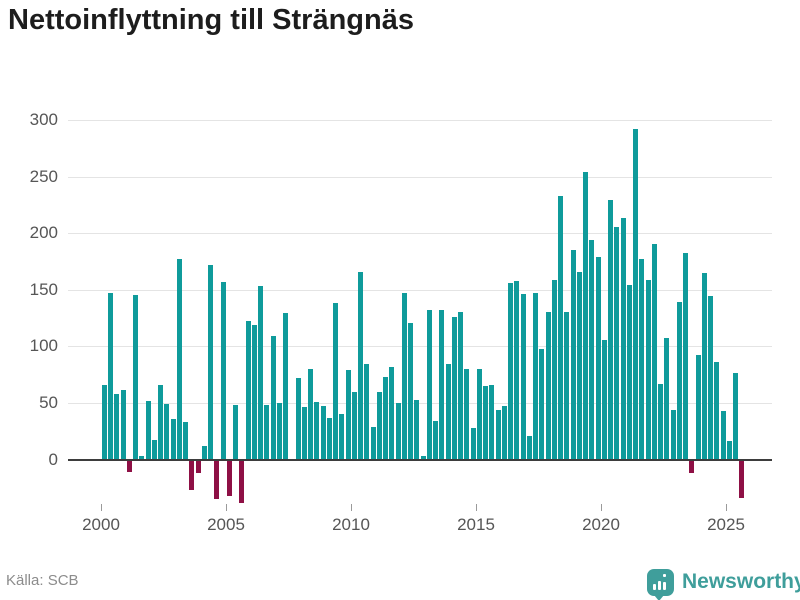 This screenshot has height=600, width=800. Describe the element at coordinates (53, 459) in the screenshot. I see `y-axis-tick-label: 0` at that location.